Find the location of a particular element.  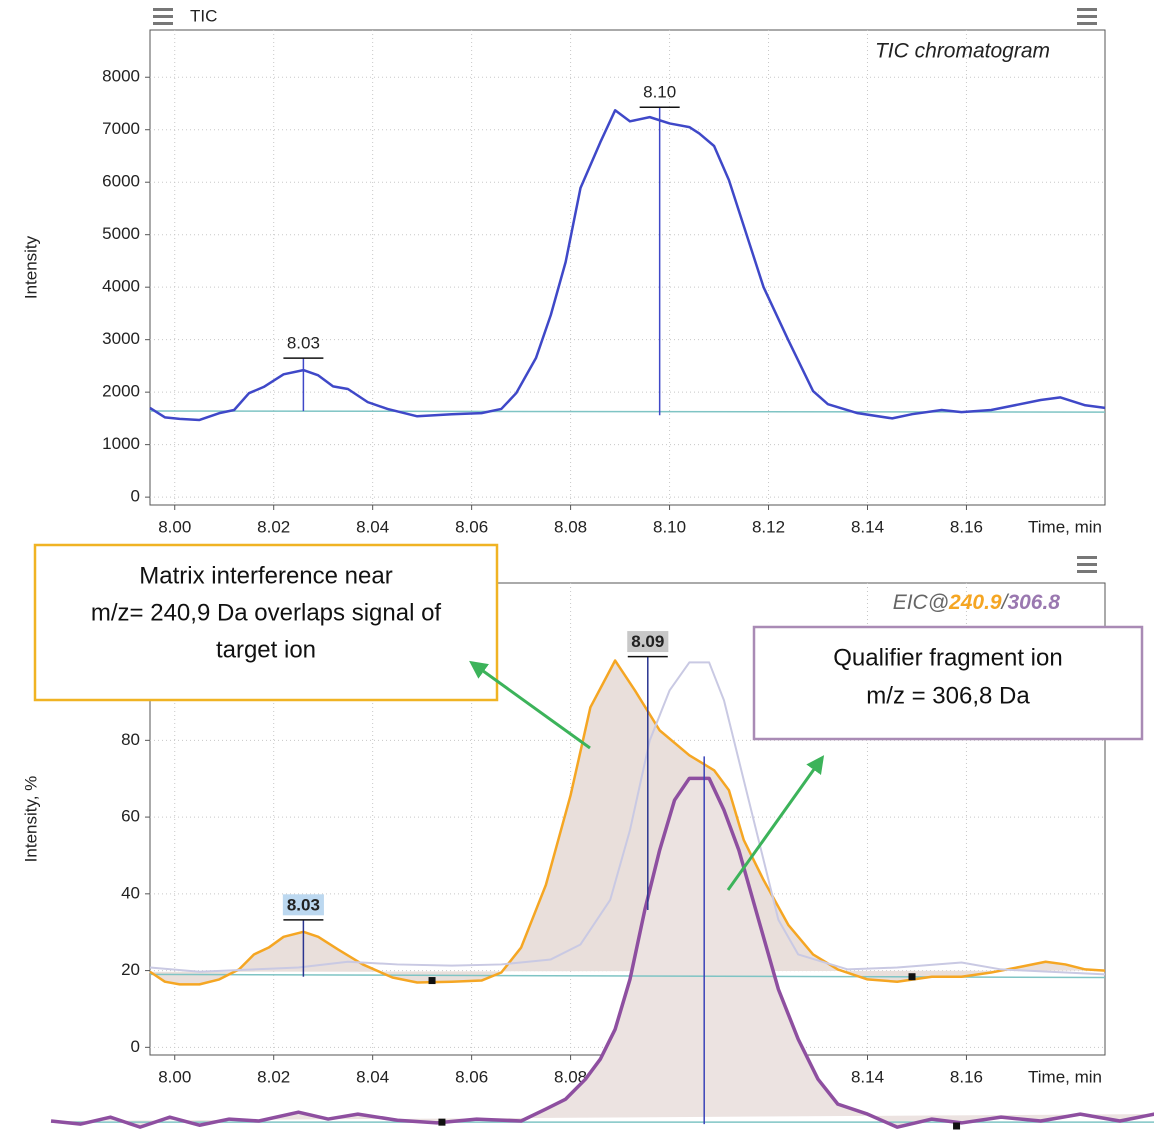

y-tick-label: 20 is located at coordinates (130, 969).